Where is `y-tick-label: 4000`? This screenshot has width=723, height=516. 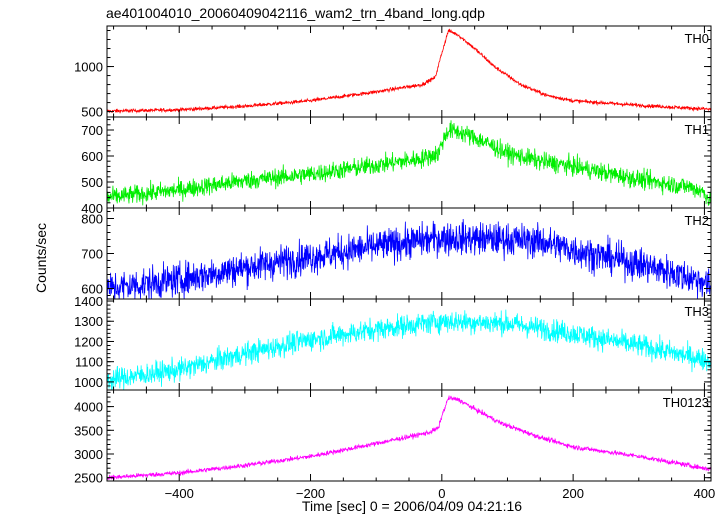 y-tick-label: 4000 is located at coordinates (88, 407).